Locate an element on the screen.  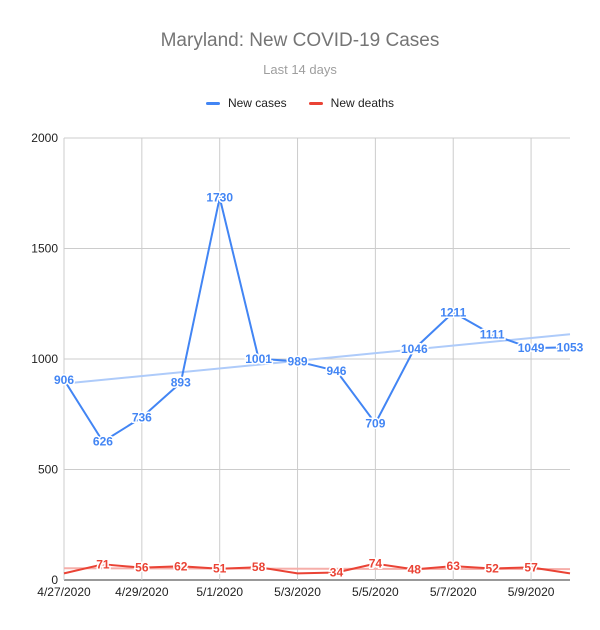
data-label-new-cases: 1111 is located at coordinates (492, 334).